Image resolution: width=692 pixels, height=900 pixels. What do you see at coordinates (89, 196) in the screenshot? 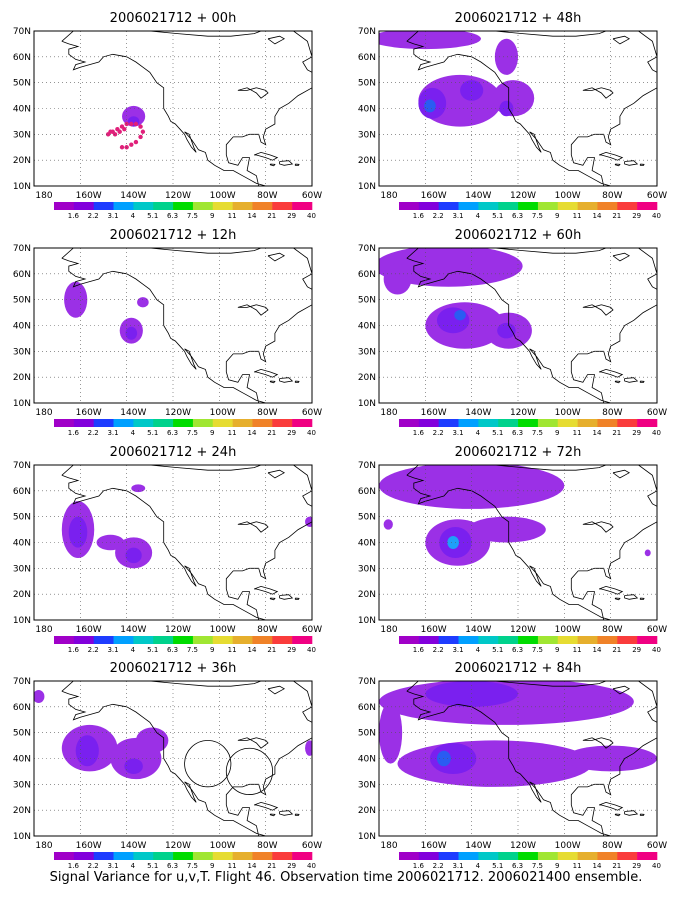
I see `x-tick-label: 160W` at bounding box center [89, 196].